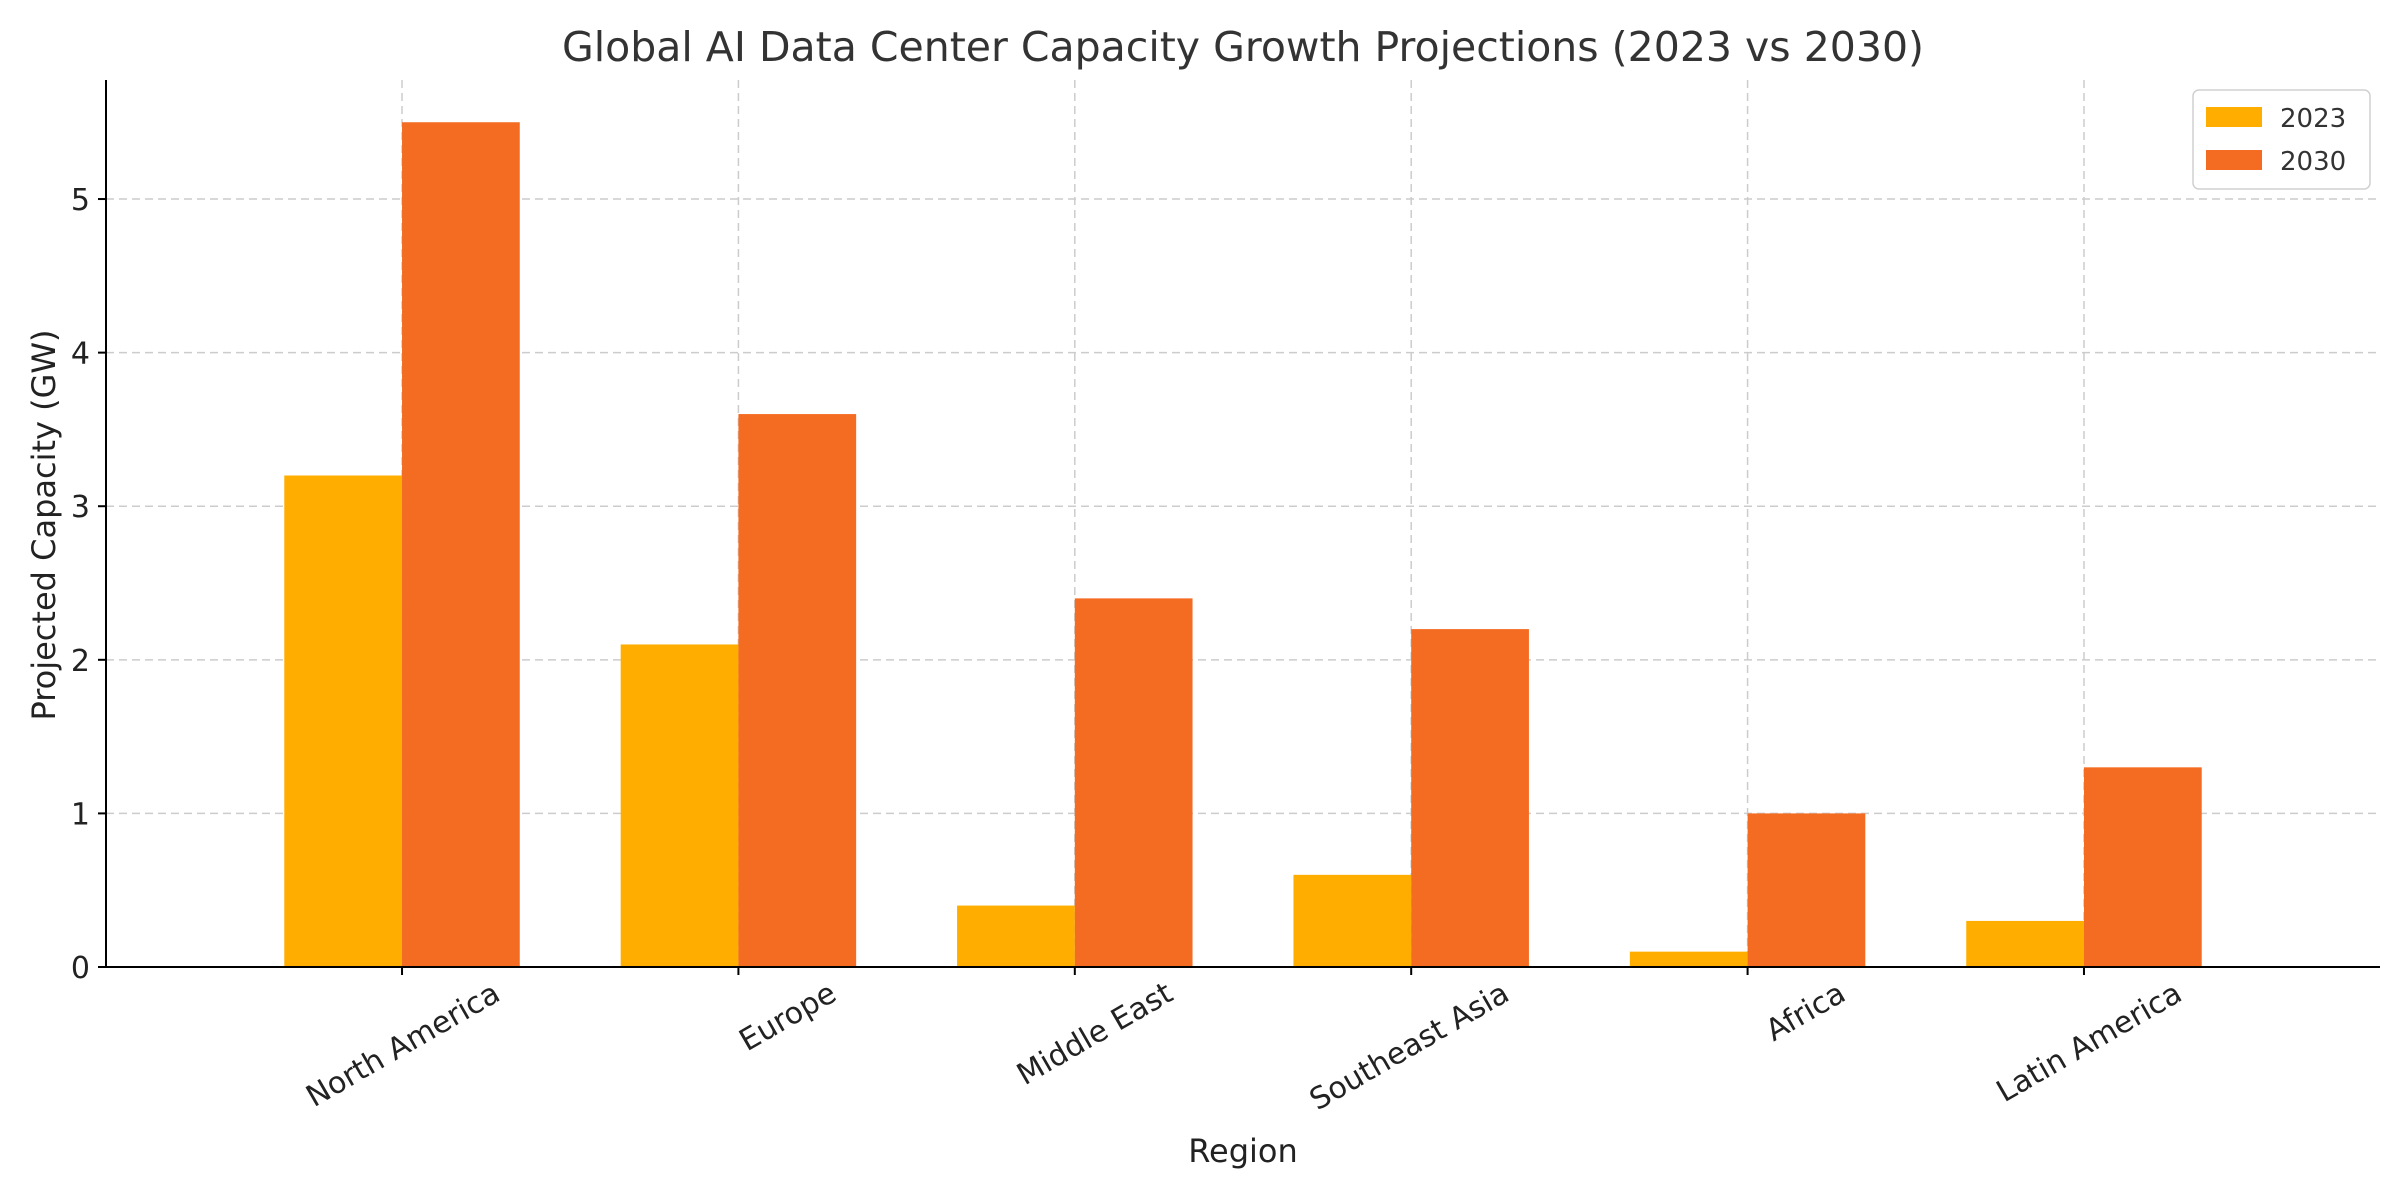  Describe the element at coordinates (80, 200) in the screenshot. I see `y-tick-label: 5` at that location.